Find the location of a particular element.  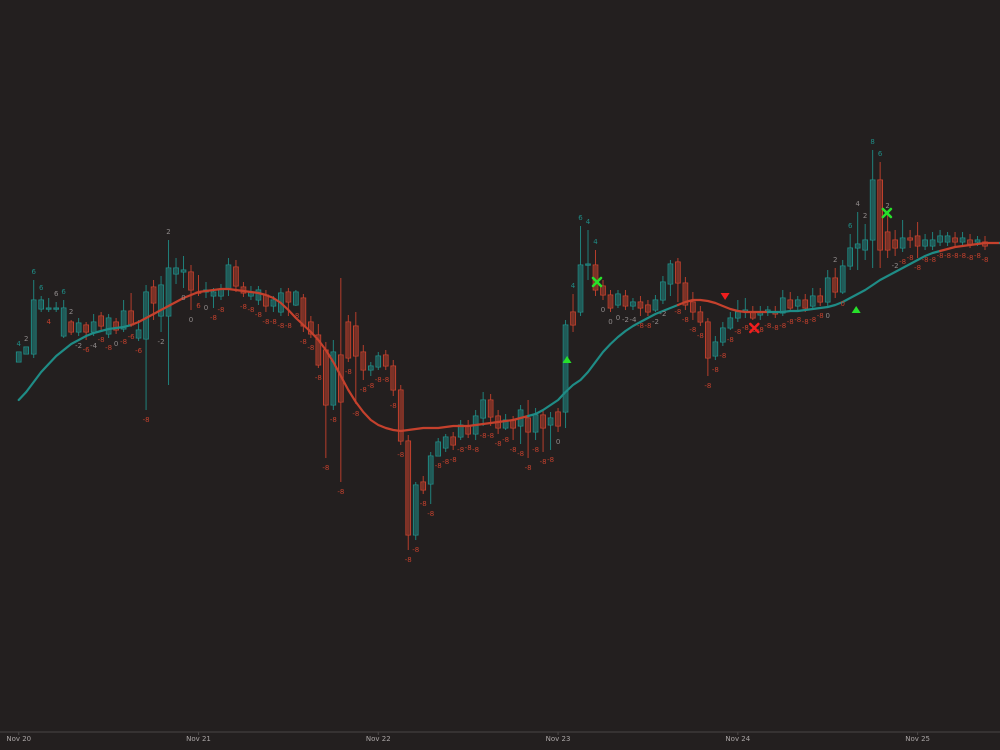

buy-triangle-signal is located at coordinates (856, 309).